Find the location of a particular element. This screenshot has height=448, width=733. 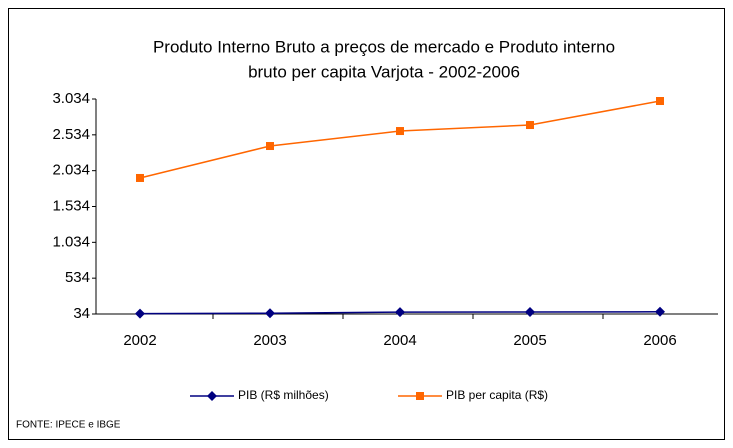

source-note: FONTE: IPECE e IBGE is located at coordinates (68, 425).